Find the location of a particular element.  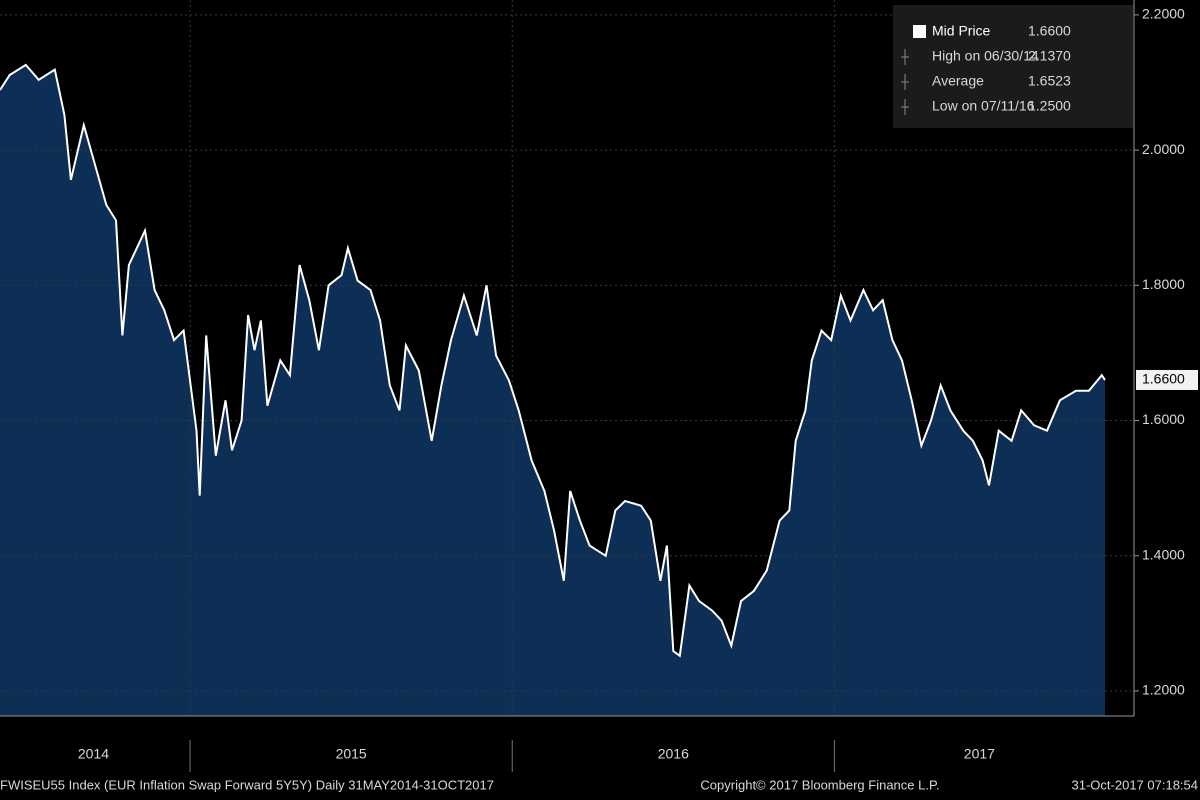

x-tick-label: 2015 is located at coordinates (351, 754).